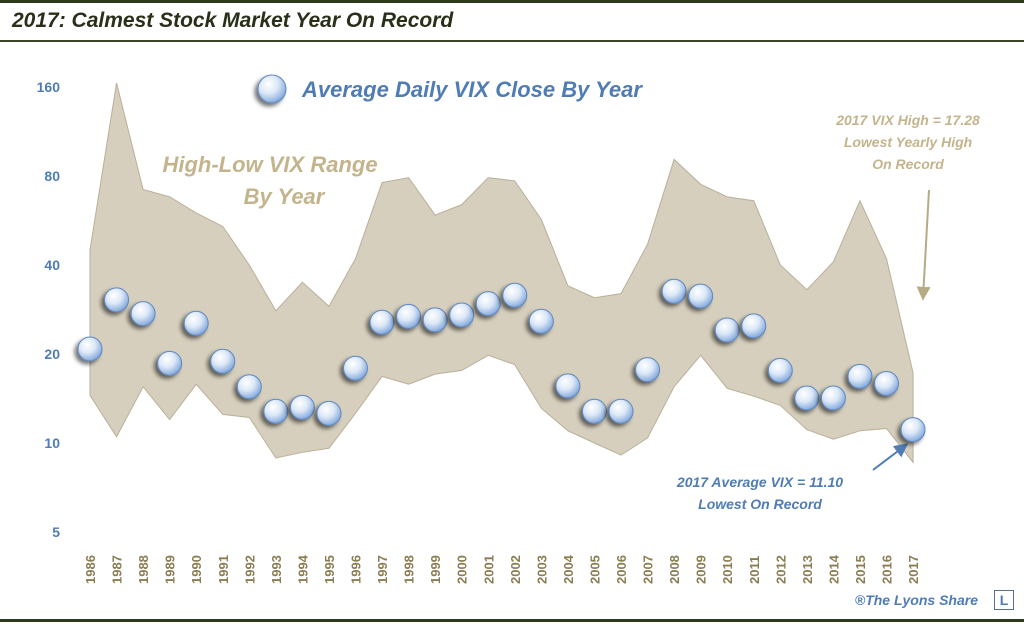 Image resolution: width=1024 pixels, height=624 pixels. Describe the element at coordinates (833, 569) in the screenshot. I see `x-tick-label: 2014` at that location.